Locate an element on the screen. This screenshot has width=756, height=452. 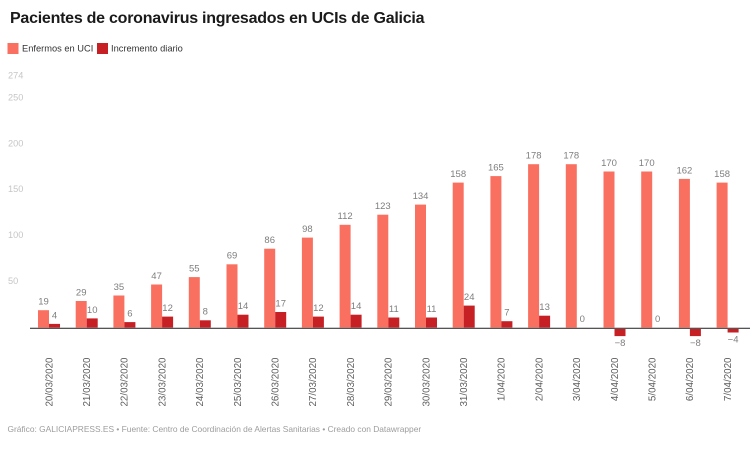
svg-text: 112 is located at coordinates (345, 216).